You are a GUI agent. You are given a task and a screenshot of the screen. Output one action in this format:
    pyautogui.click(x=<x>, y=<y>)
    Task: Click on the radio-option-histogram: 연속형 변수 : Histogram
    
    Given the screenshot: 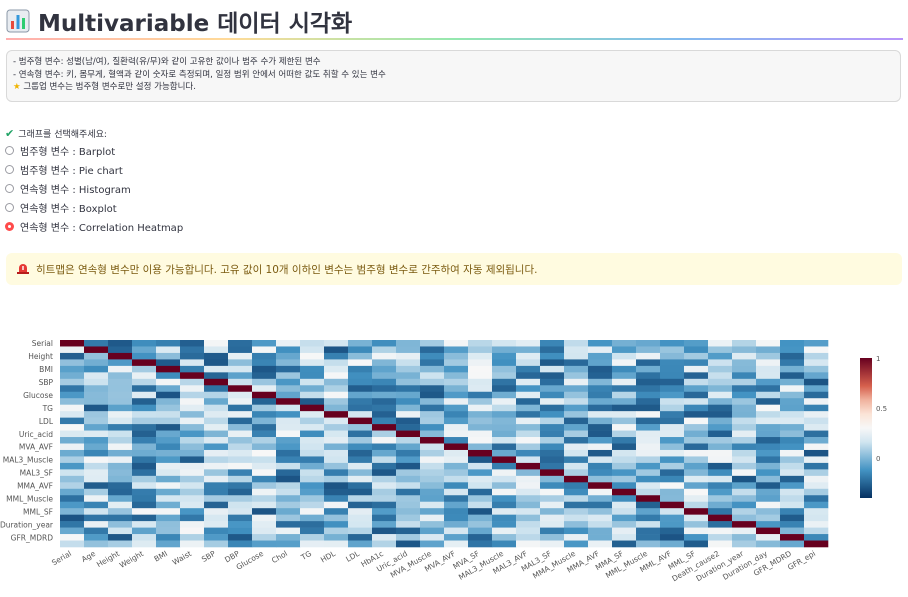 What is the action you would take?
    pyautogui.click(x=94, y=188)
    